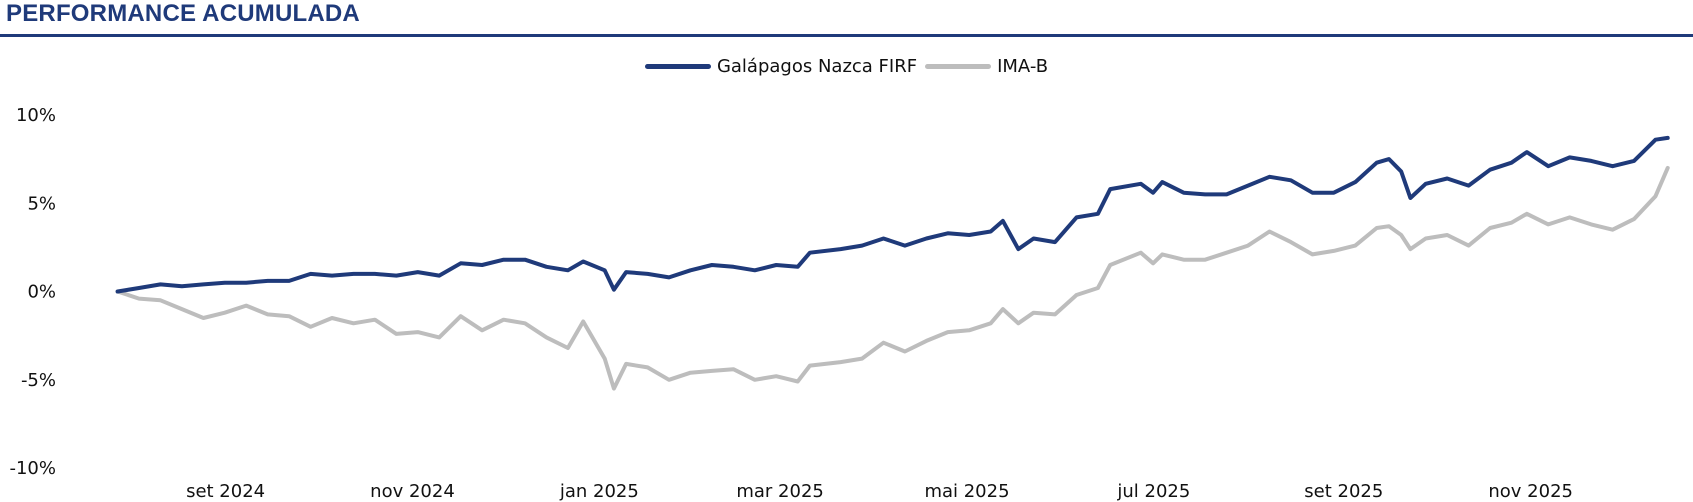 This screenshot has width=1693, height=502. What do you see at coordinates (38, 380) in the screenshot?
I see `y-tick-label: -5%` at bounding box center [38, 380].